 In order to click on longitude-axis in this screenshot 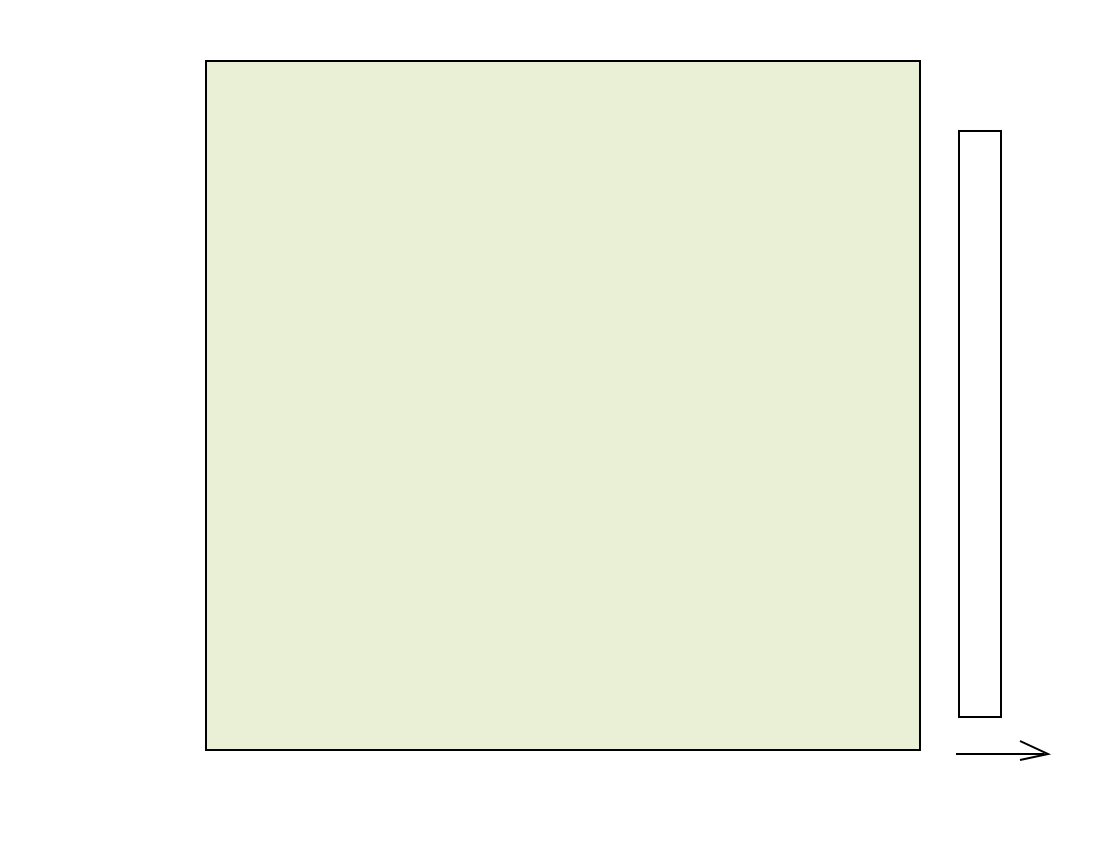, I will do `click(563, 771)`.